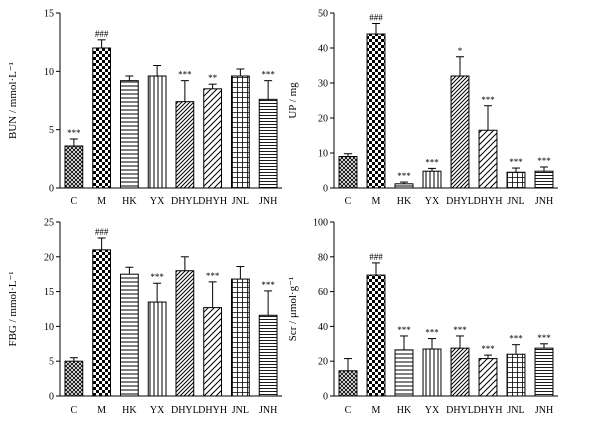 This screenshot has height=421, width=598. What do you see at coordinates (323, 292) in the screenshot?
I see `y-tick-label: 60` at bounding box center [323, 292].